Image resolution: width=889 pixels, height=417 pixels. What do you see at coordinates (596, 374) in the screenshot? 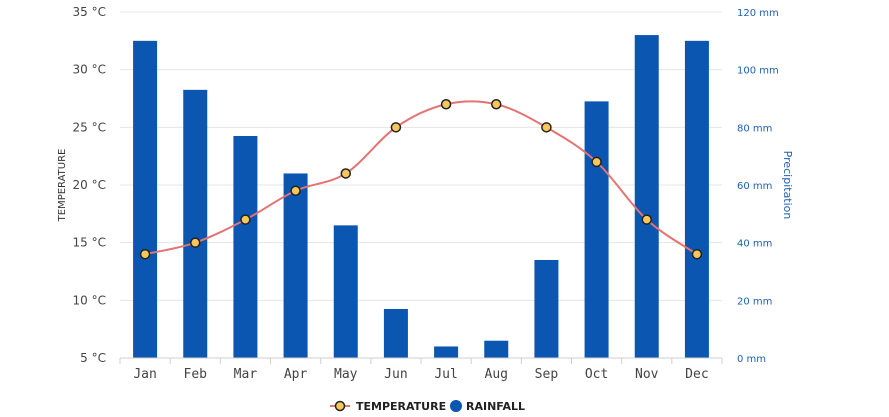
I see `x-tick-label: Oct` at bounding box center [596, 374].